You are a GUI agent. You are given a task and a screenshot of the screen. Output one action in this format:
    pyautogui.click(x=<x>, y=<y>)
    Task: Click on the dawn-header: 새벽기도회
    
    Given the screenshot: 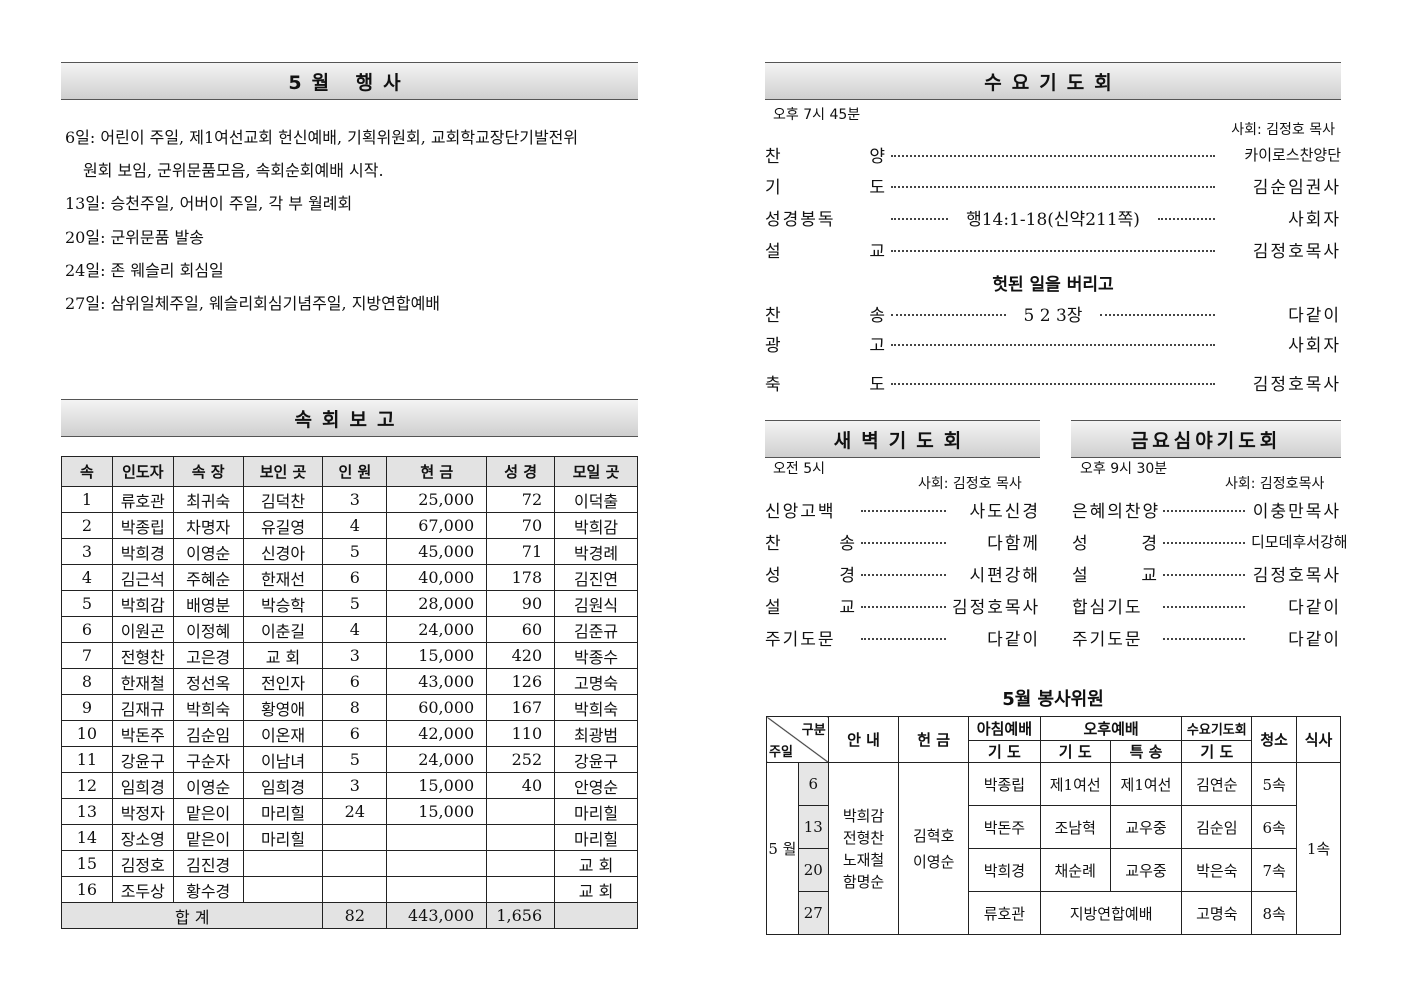 What is the action you would take?
    pyautogui.click(x=902, y=439)
    